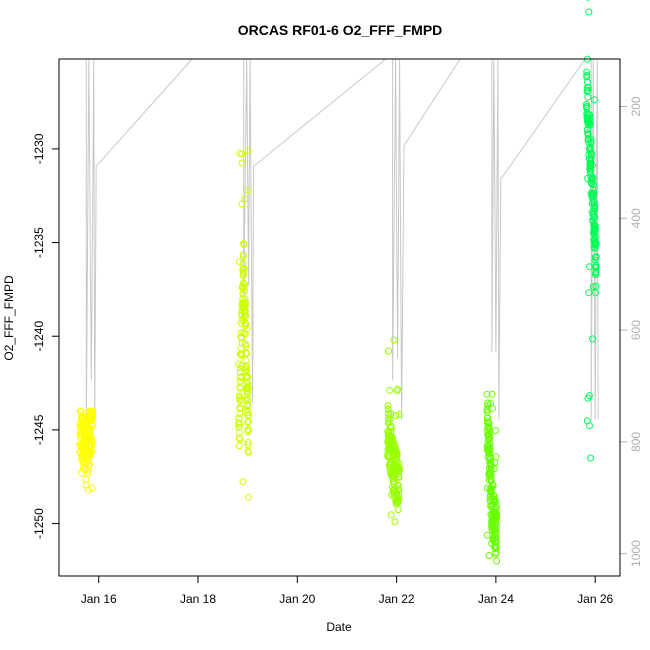 This screenshot has height=650, width=650. I want to click on right-tick-label: 400, so click(636, 218).